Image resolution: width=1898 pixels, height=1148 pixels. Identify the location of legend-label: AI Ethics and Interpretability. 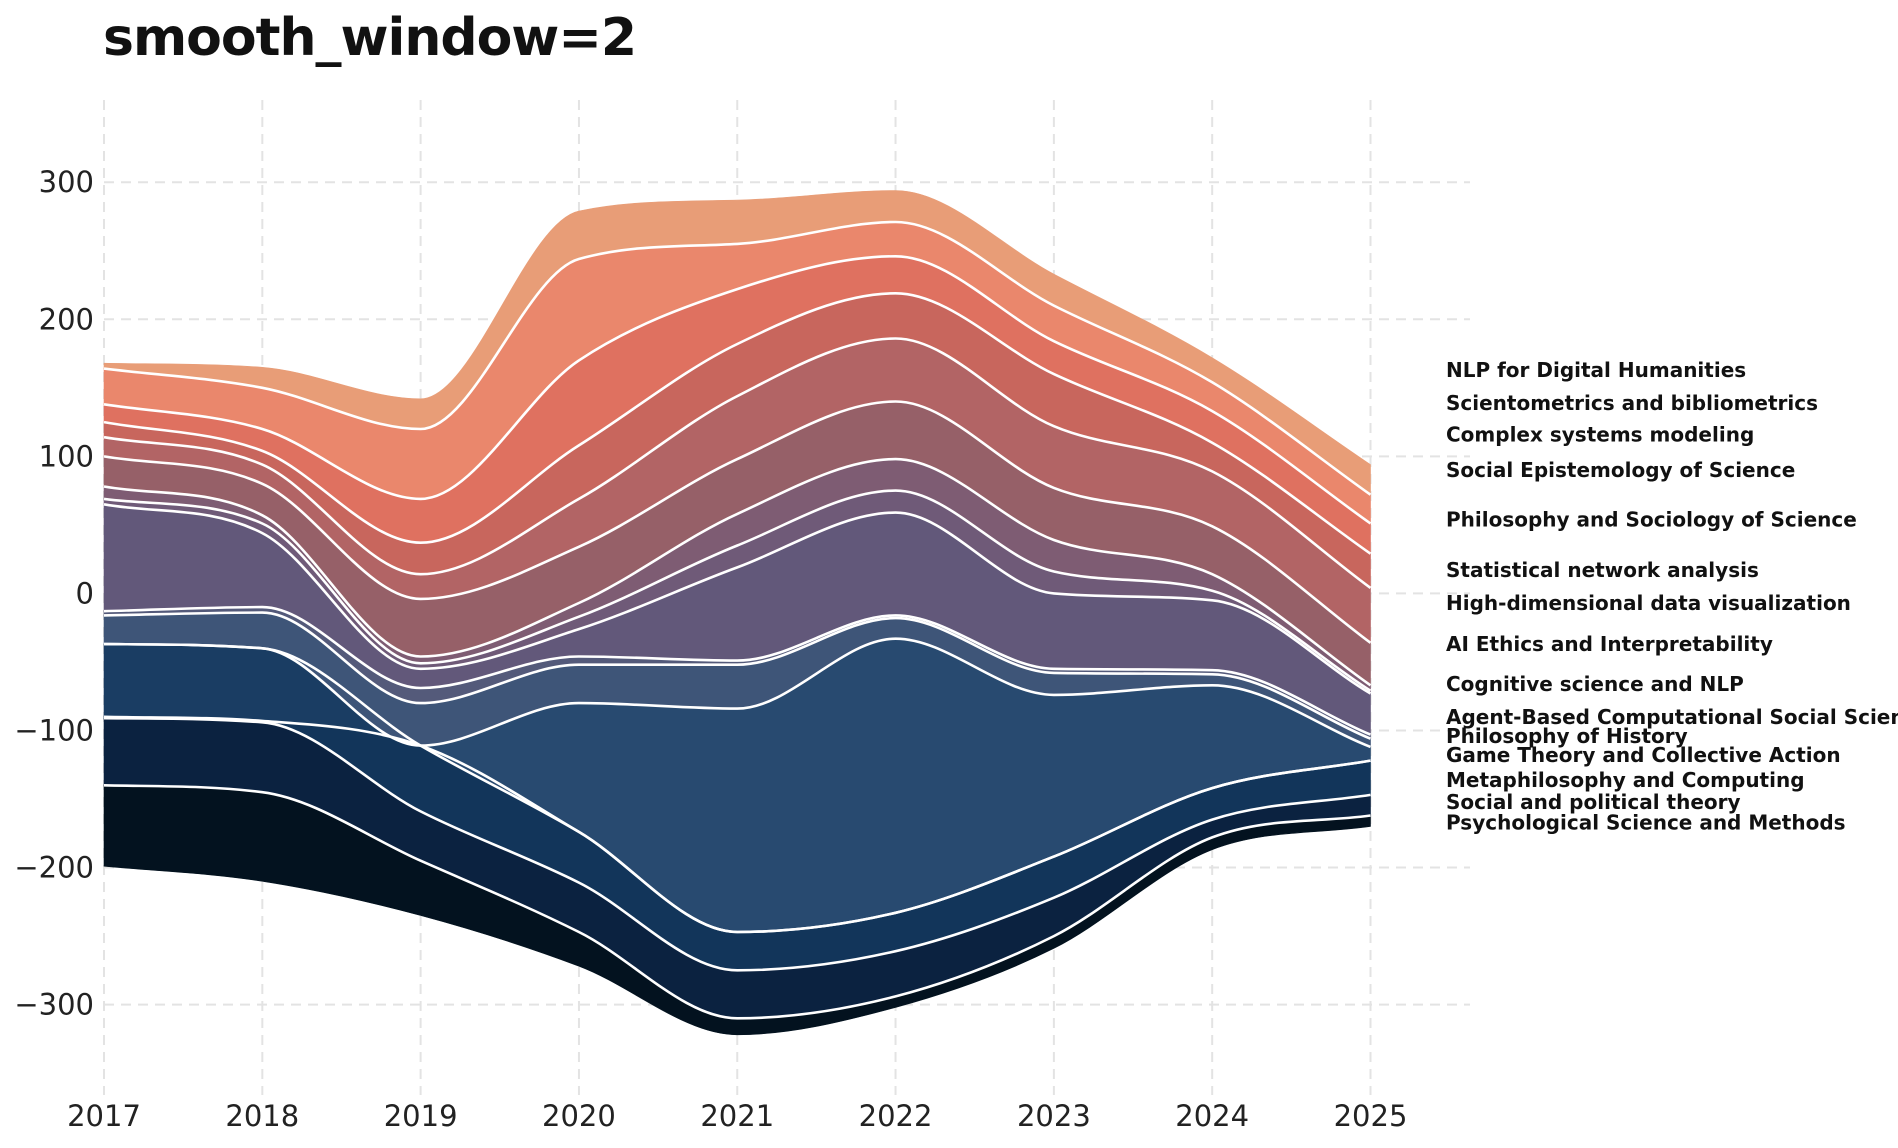
(1609, 644).